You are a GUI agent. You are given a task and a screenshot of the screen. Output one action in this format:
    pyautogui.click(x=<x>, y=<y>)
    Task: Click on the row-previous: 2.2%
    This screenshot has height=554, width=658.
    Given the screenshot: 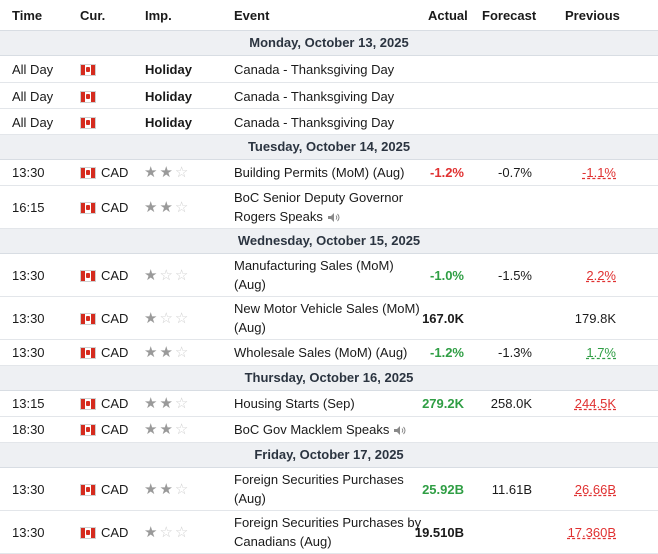 What is the action you would take?
    pyautogui.click(x=601, y=275)
    